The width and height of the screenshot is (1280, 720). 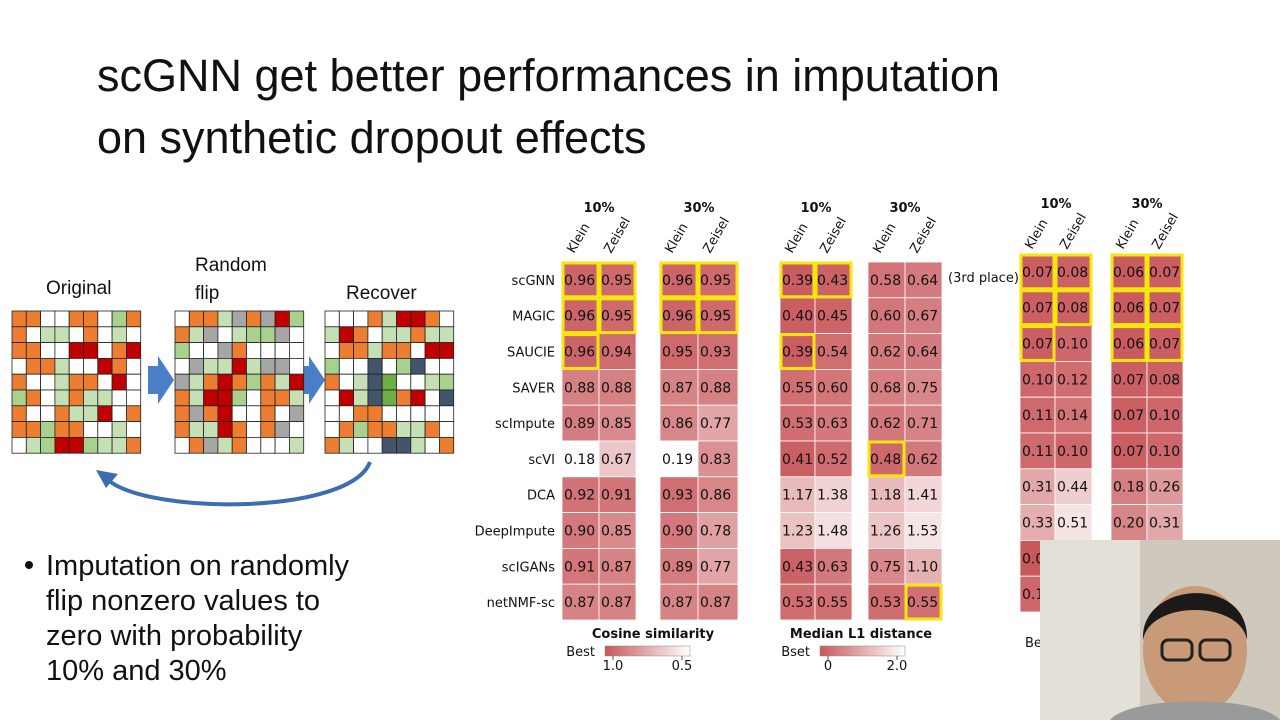 I want to click on cell-value: 0.95, so click(x=616, y=281).